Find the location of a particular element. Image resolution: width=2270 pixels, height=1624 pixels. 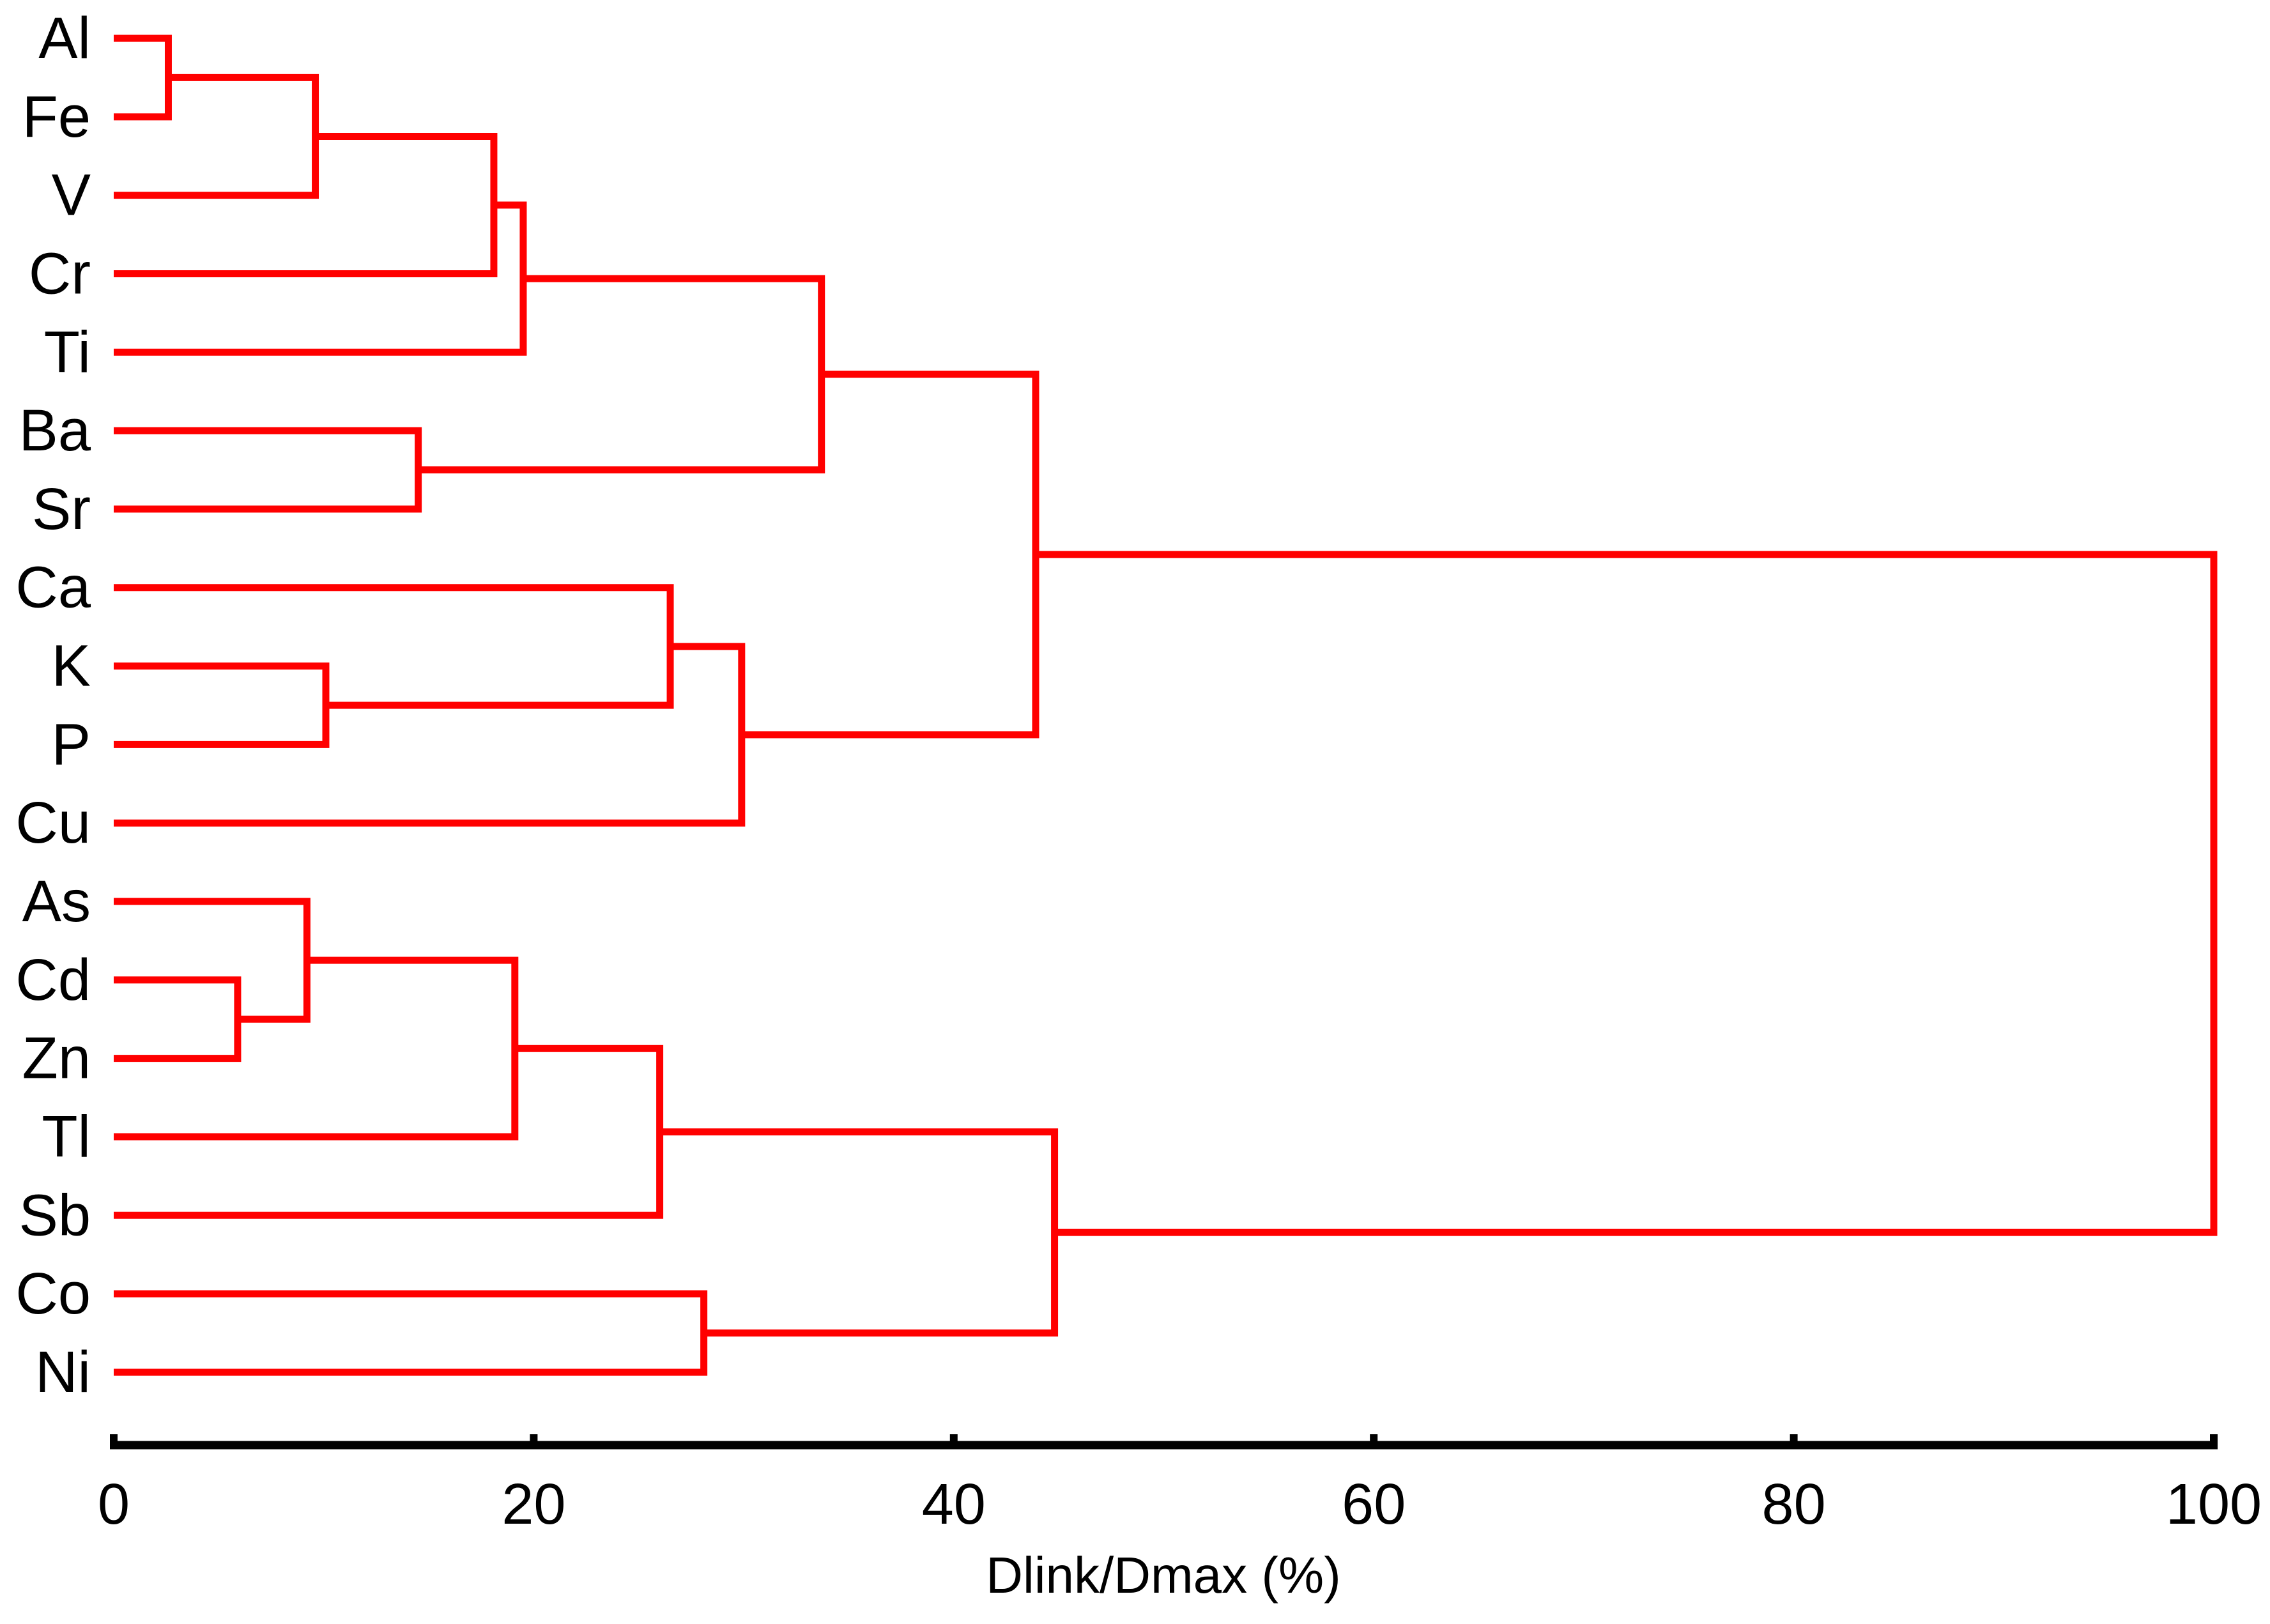

dendrogram-link-n-cd-zn is located at coordinates (178, 1019).